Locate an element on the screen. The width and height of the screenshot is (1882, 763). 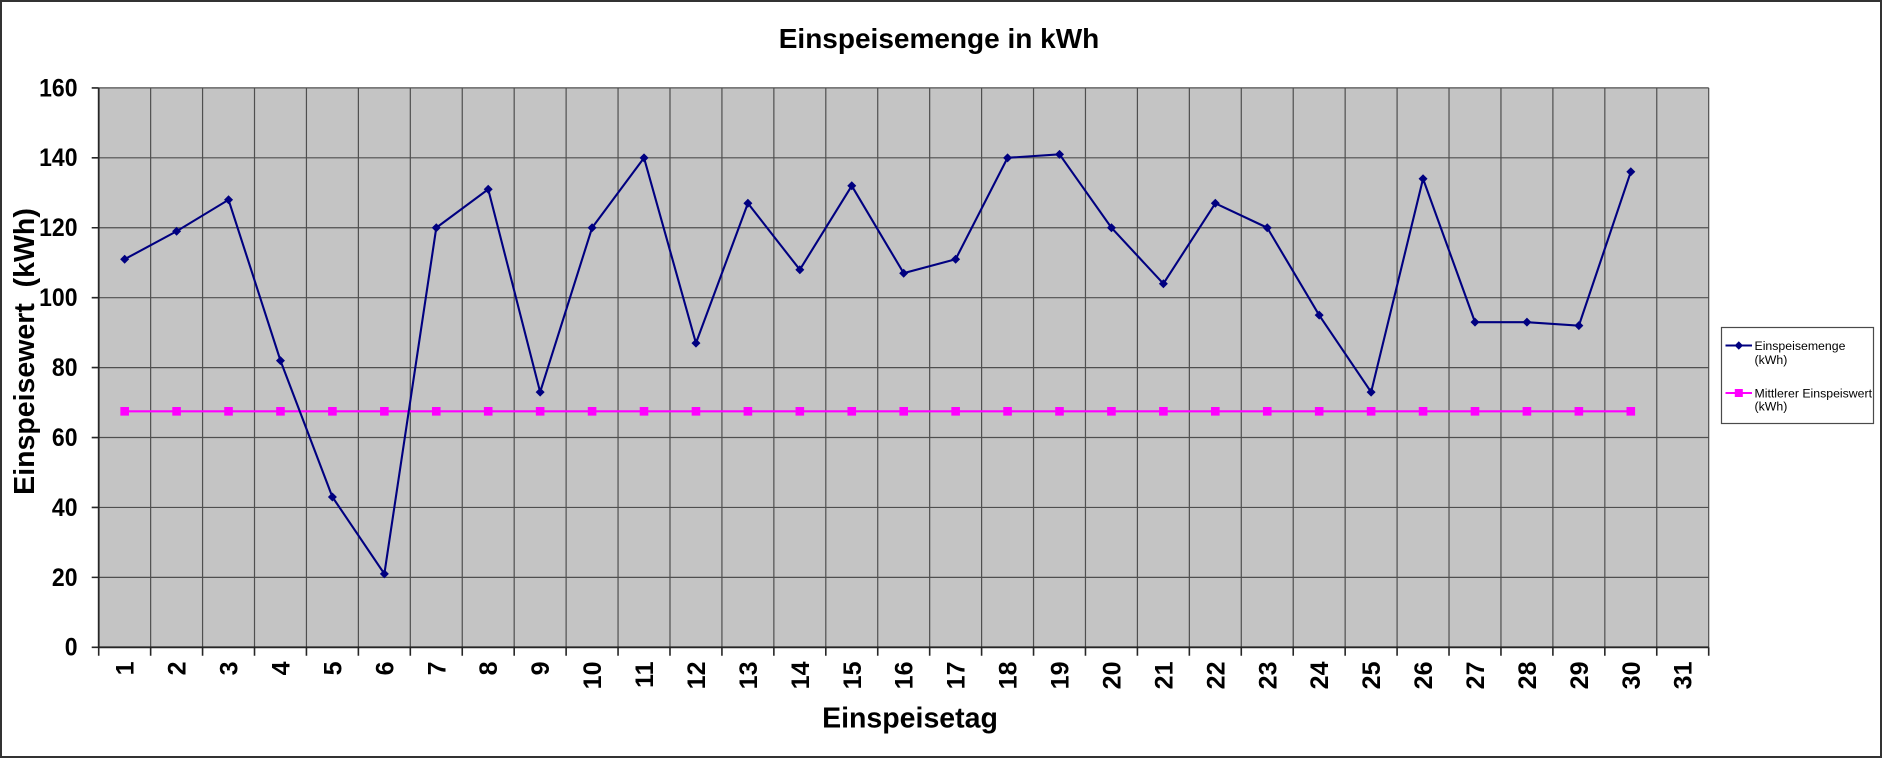
svg-text: 160 is located at coordinates (58, 88).